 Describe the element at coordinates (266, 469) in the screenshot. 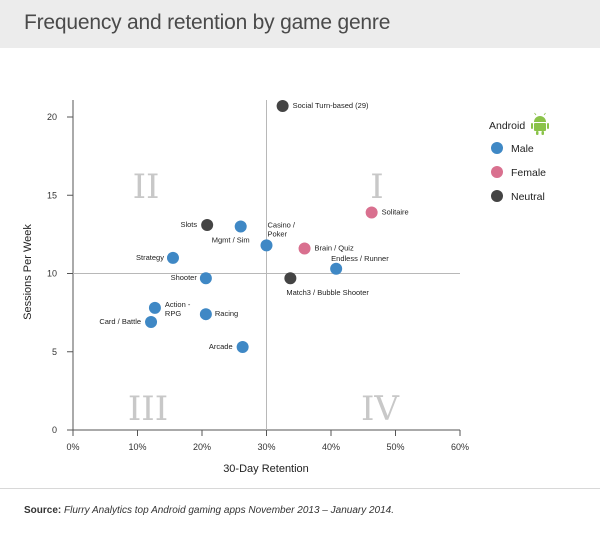

I see `x-axis-title: 30-Day Retention` at that location.